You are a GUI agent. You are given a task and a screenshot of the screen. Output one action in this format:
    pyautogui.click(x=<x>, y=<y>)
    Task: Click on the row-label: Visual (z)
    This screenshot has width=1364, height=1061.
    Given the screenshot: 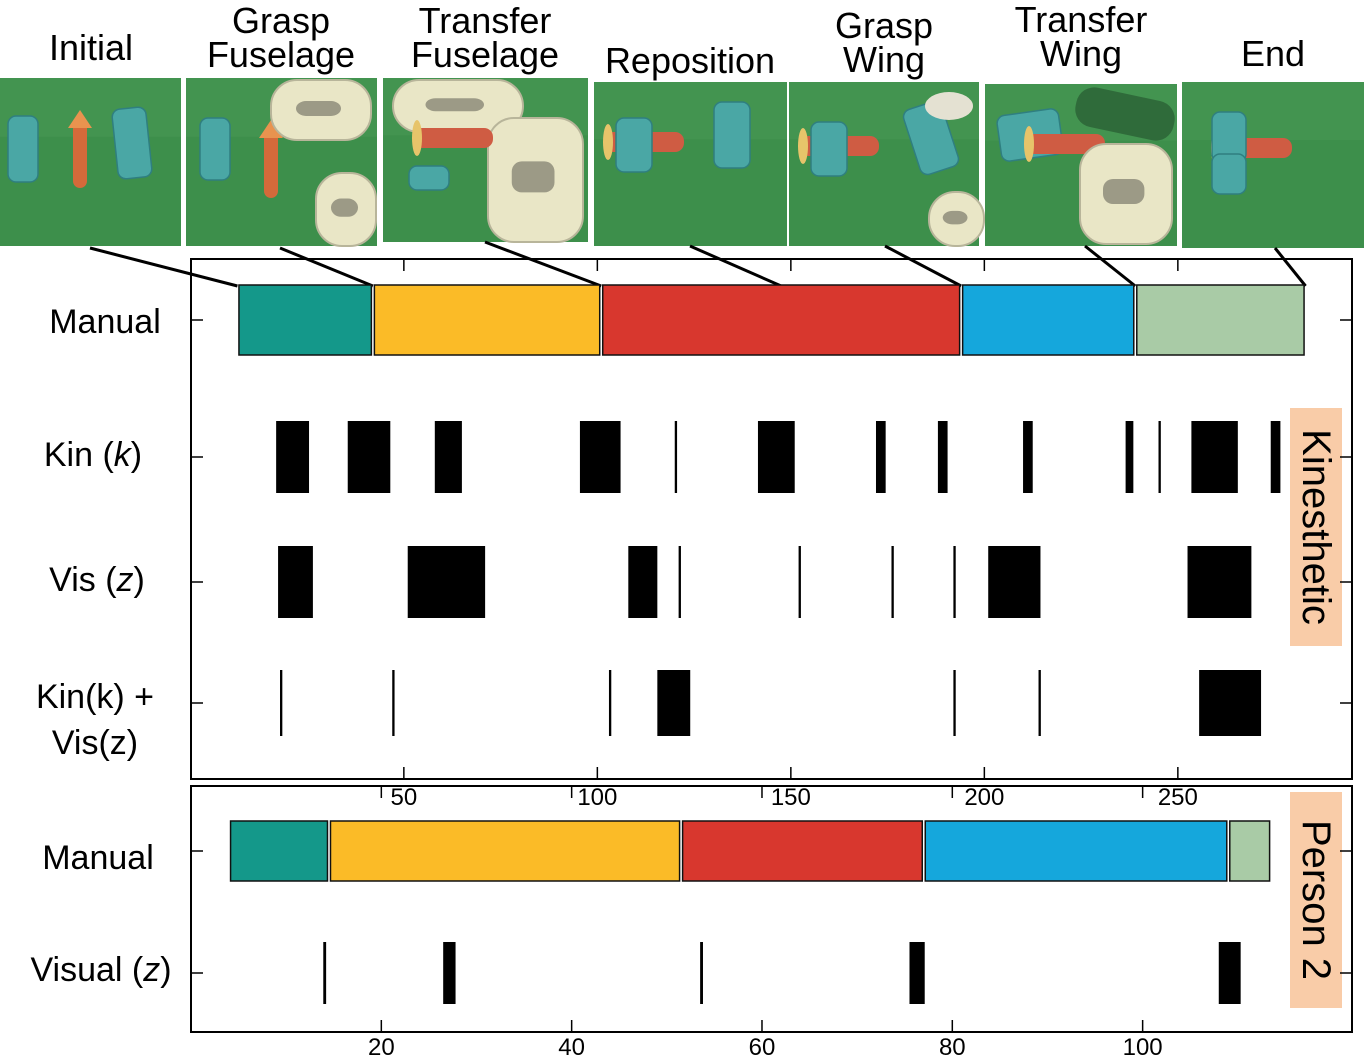 What is the action you would take?
    pyautogui.click(x=100, y=970)
    